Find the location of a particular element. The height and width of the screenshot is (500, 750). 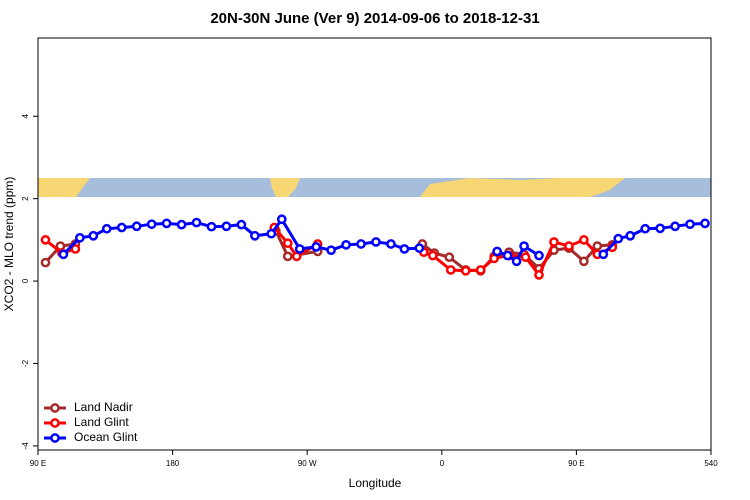

y-tick-label: -4 is located at coordinates (25, 446).